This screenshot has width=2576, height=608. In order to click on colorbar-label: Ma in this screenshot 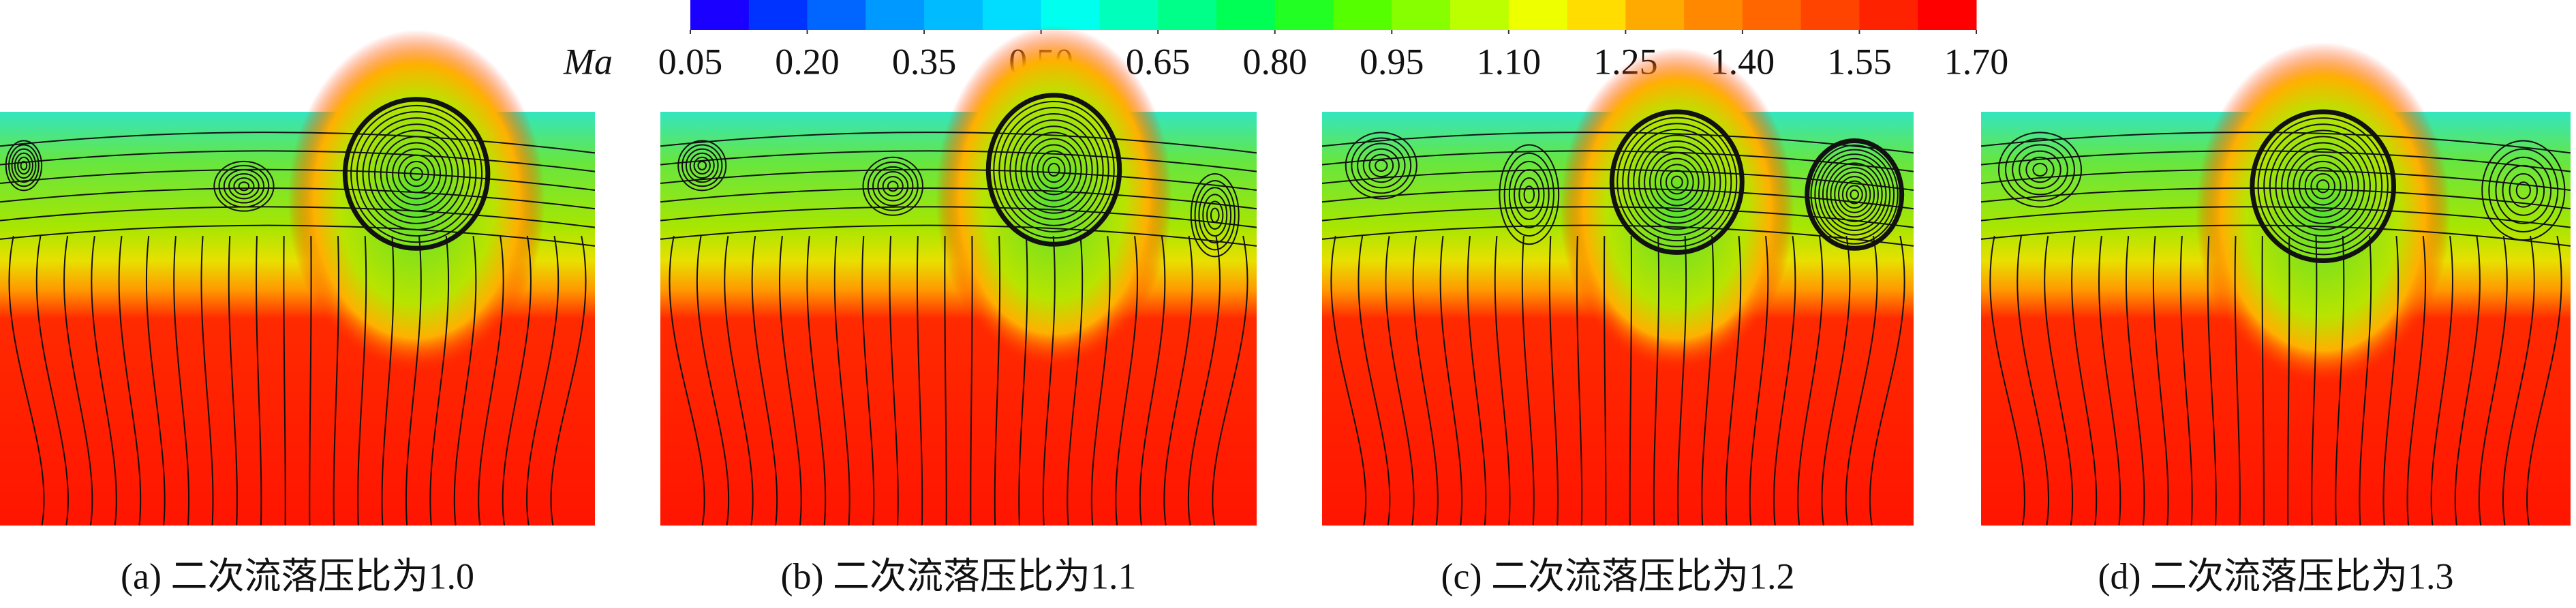, I will do `click(588, 61)`.